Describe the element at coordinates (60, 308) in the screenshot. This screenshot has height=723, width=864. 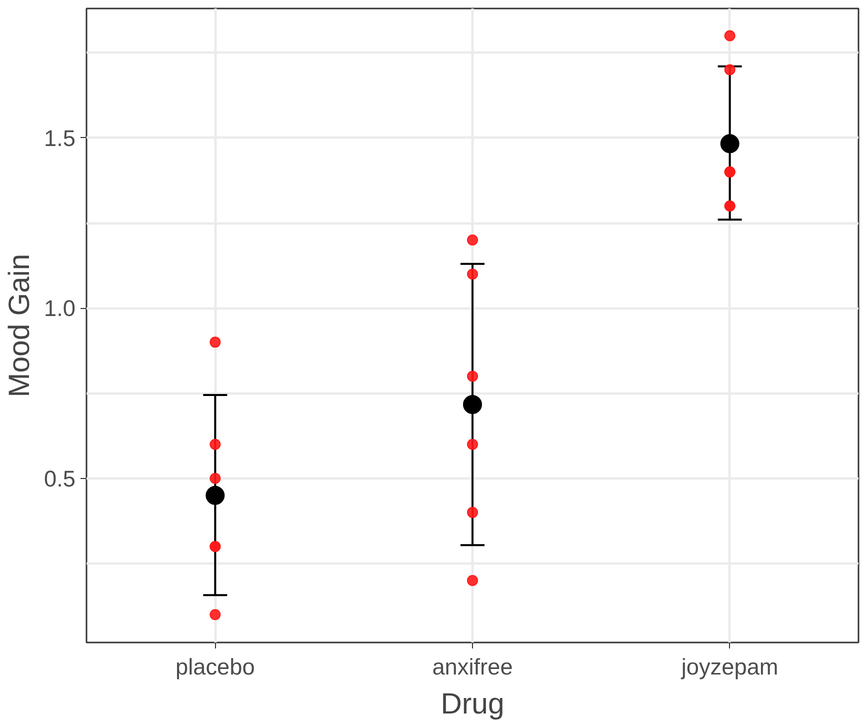
I see `y-tick-label: 1.0` at that location.